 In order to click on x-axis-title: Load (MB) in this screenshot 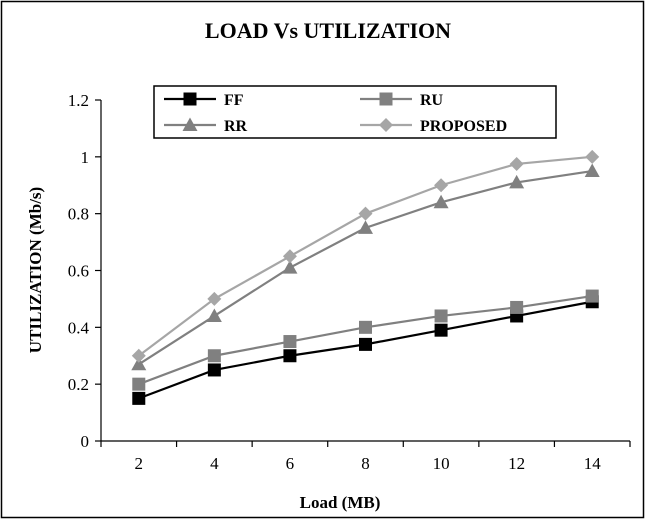, I will do `click(340, 502)`.